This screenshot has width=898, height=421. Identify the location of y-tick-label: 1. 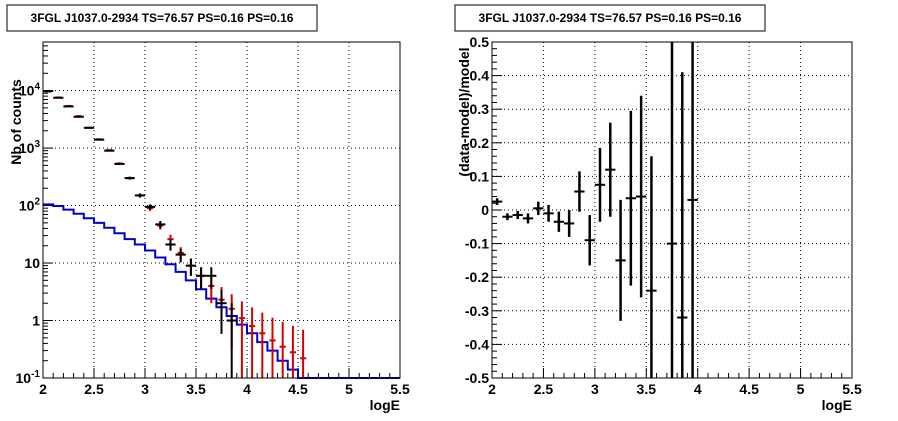
(36, 321).